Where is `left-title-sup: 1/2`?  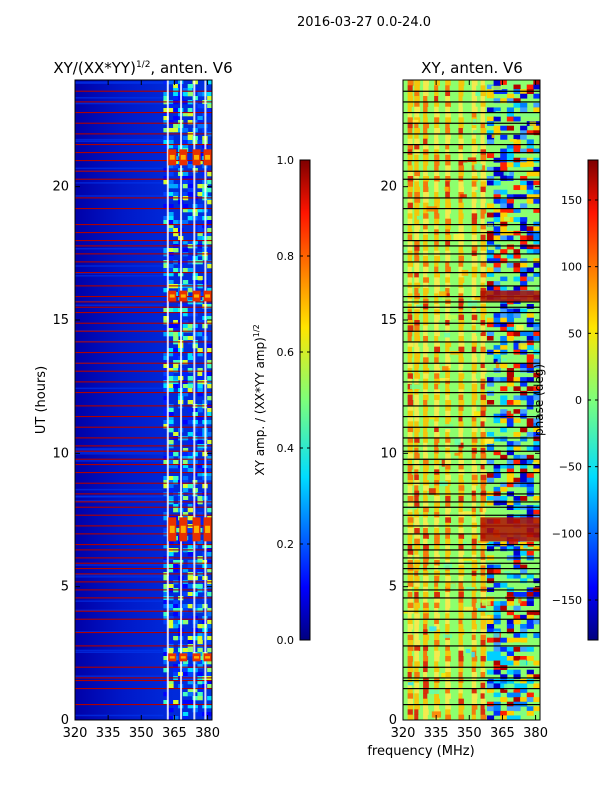
left-title-sup: 1/2 is located at coordinates (143, 65).